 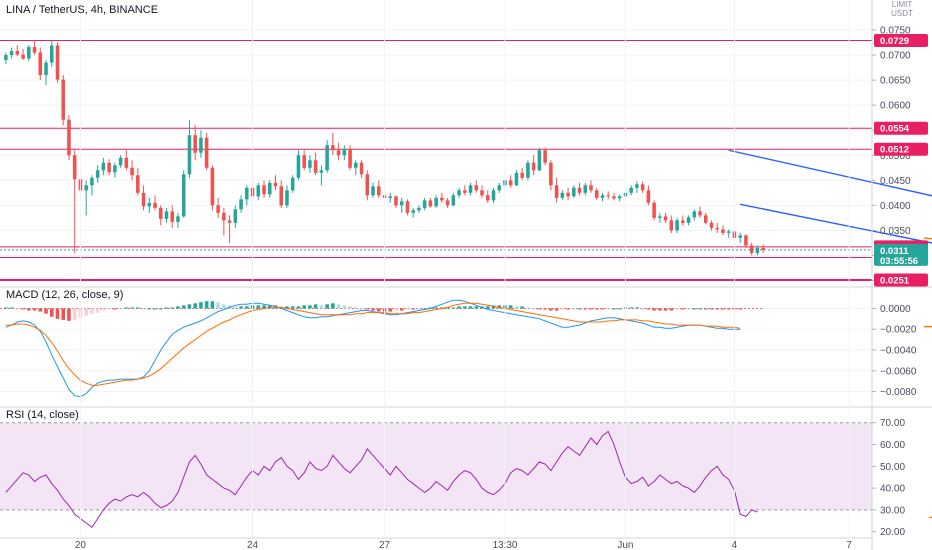 What do you see at coordinates (65, 295) in the screenshot?
I see `macd-title: MACD (12, 26, close, 9)` at bounding box center [65, 295].